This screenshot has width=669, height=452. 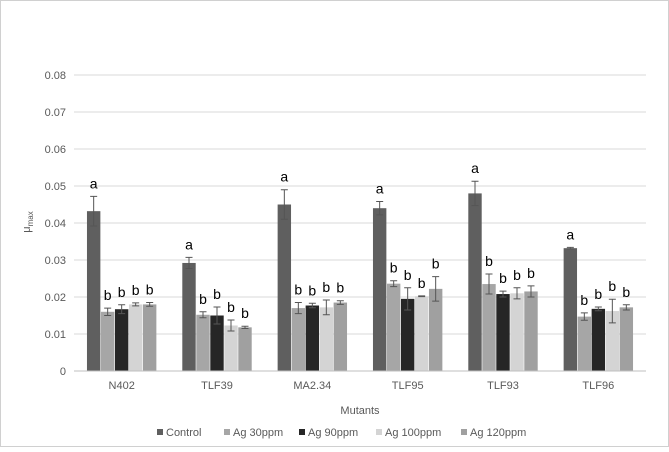 What do you see at coordinates (598, 386) in the screenshot?
I see `category-label: TLF96` at bounding box center [598, 386].